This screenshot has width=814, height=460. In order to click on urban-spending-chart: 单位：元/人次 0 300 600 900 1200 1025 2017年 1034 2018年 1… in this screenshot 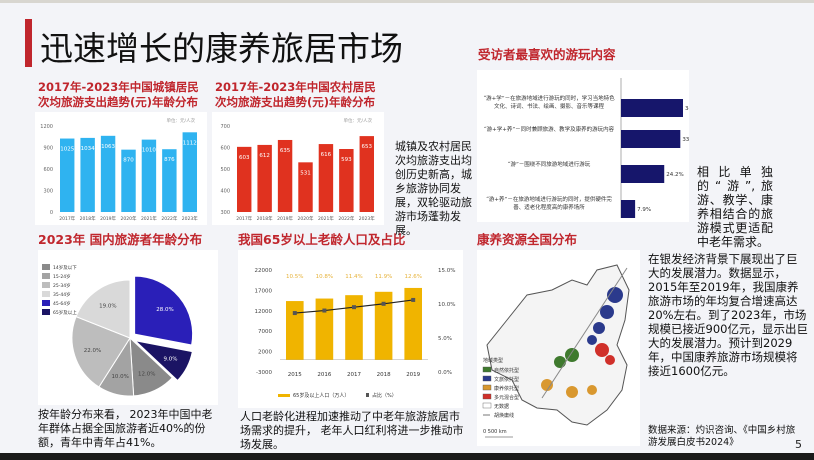, I will do `click(121, 168)`.